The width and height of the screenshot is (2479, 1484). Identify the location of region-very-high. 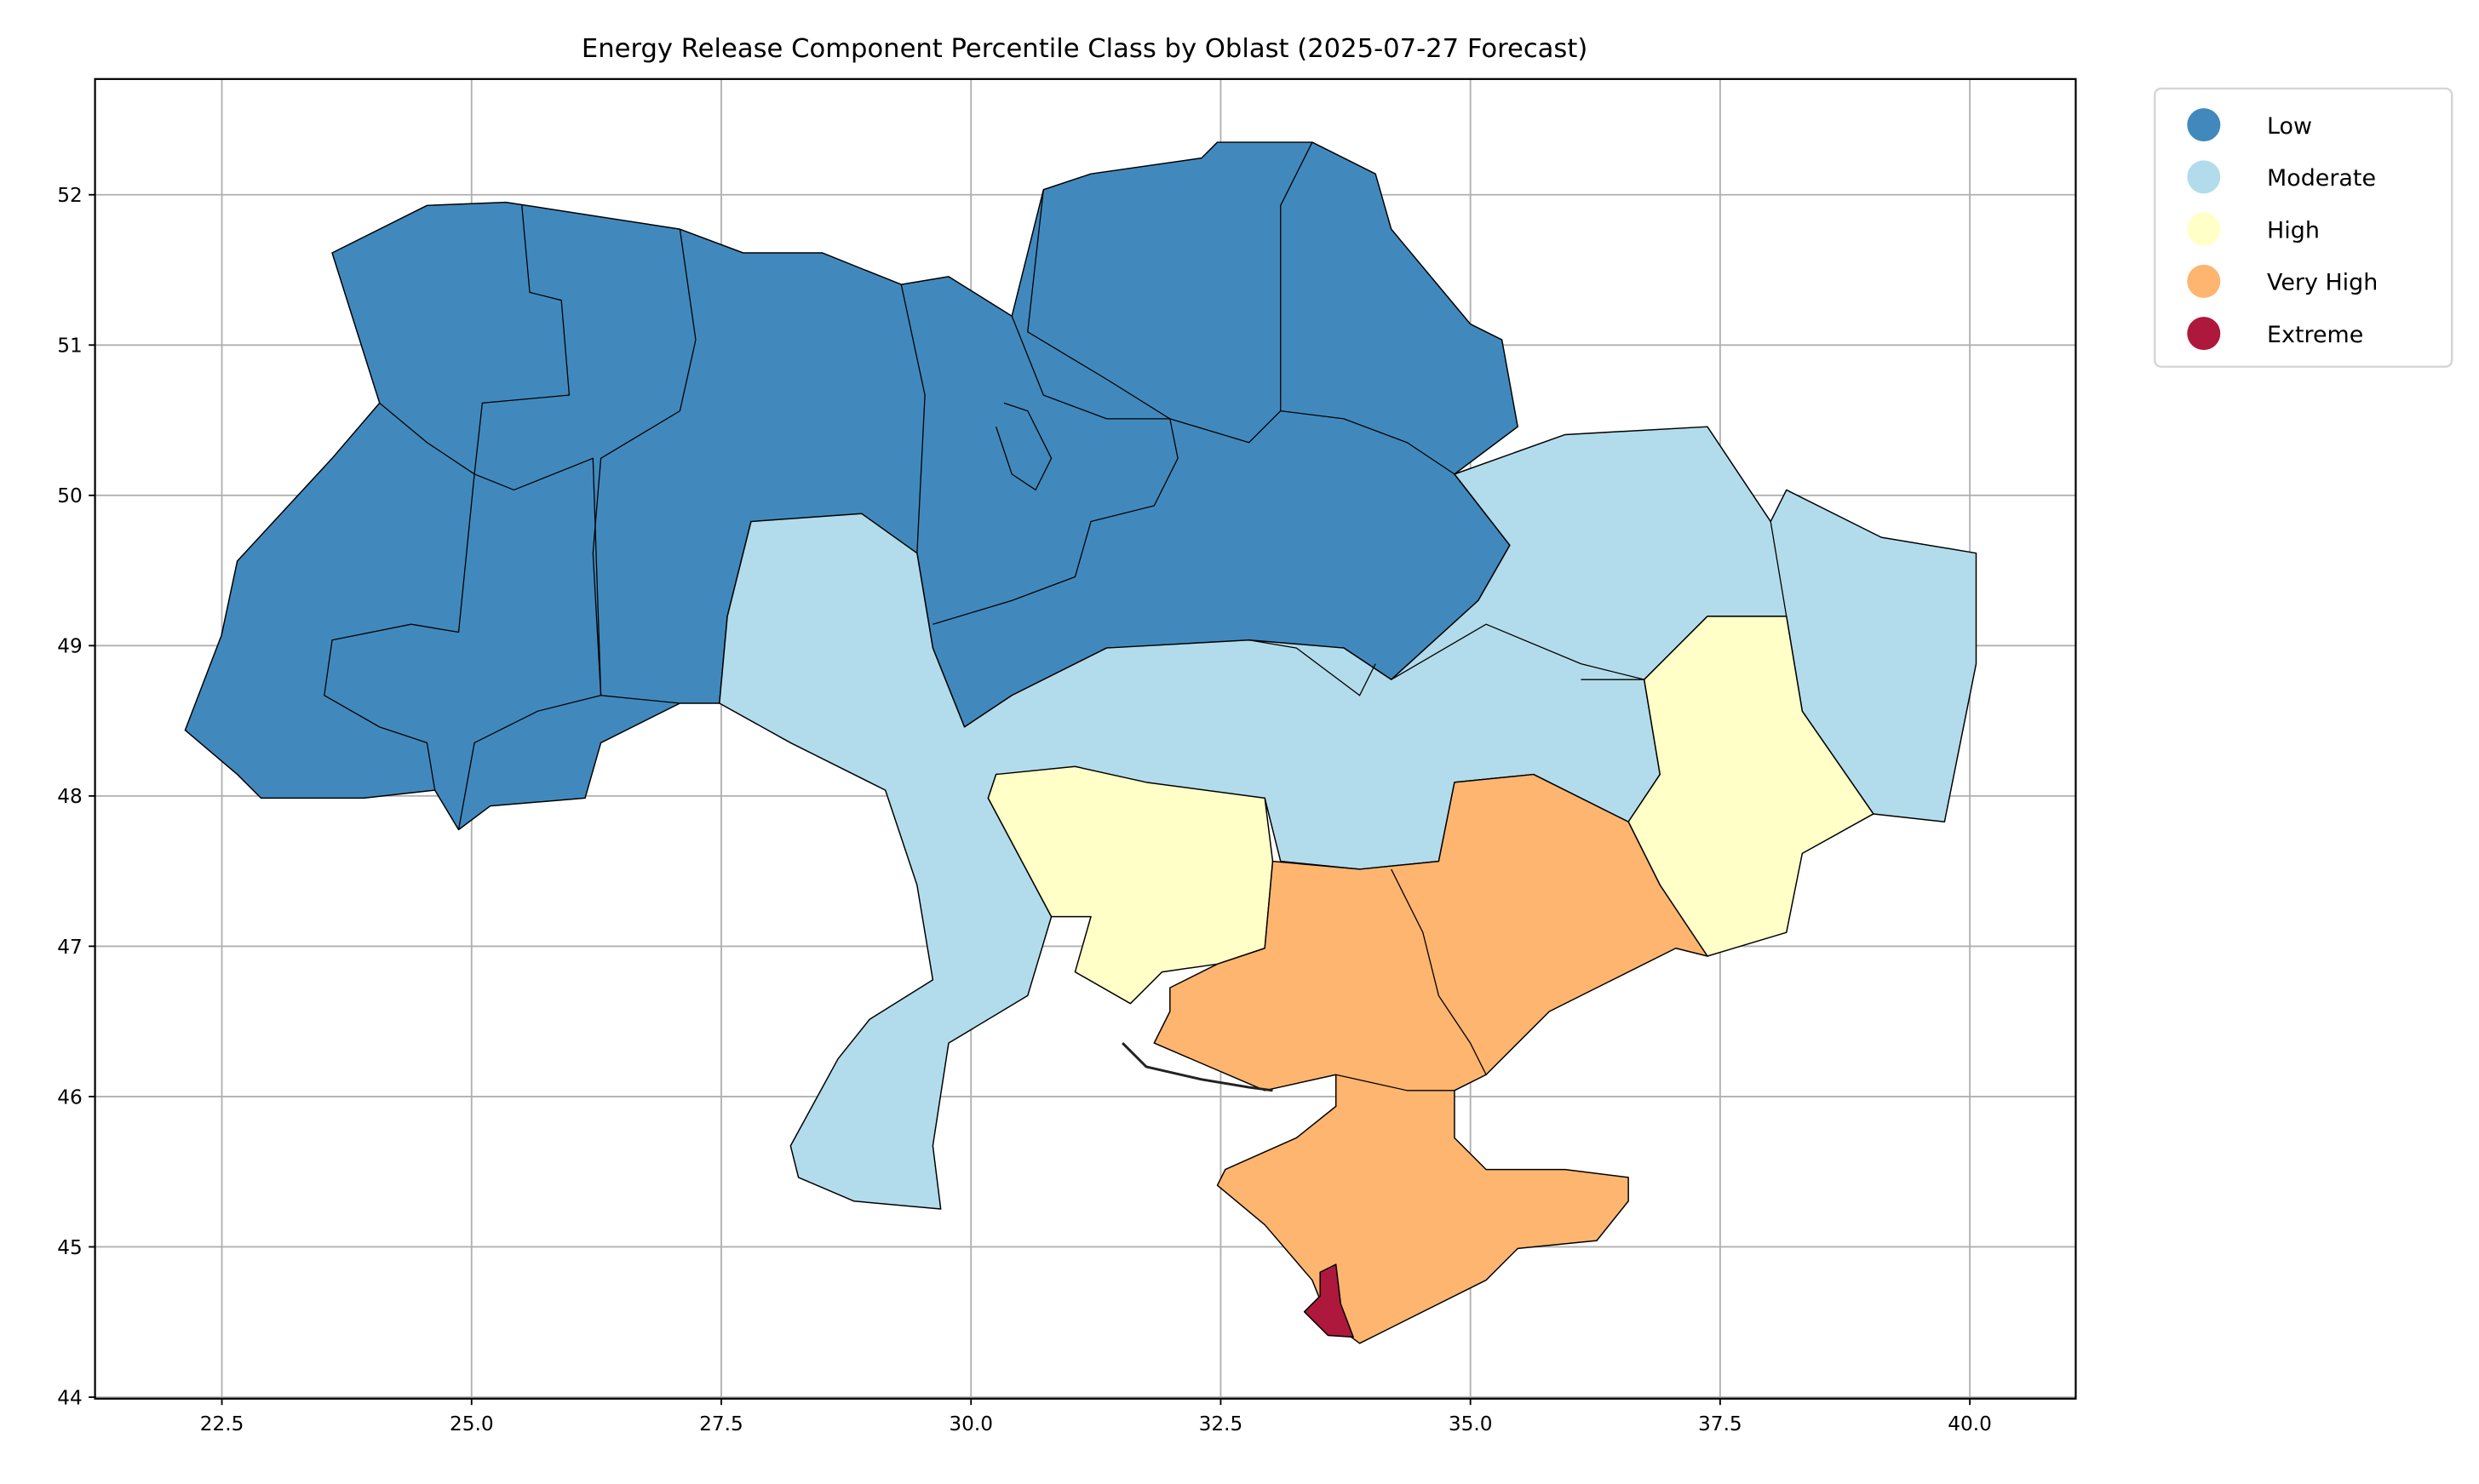
(1430, 1058).